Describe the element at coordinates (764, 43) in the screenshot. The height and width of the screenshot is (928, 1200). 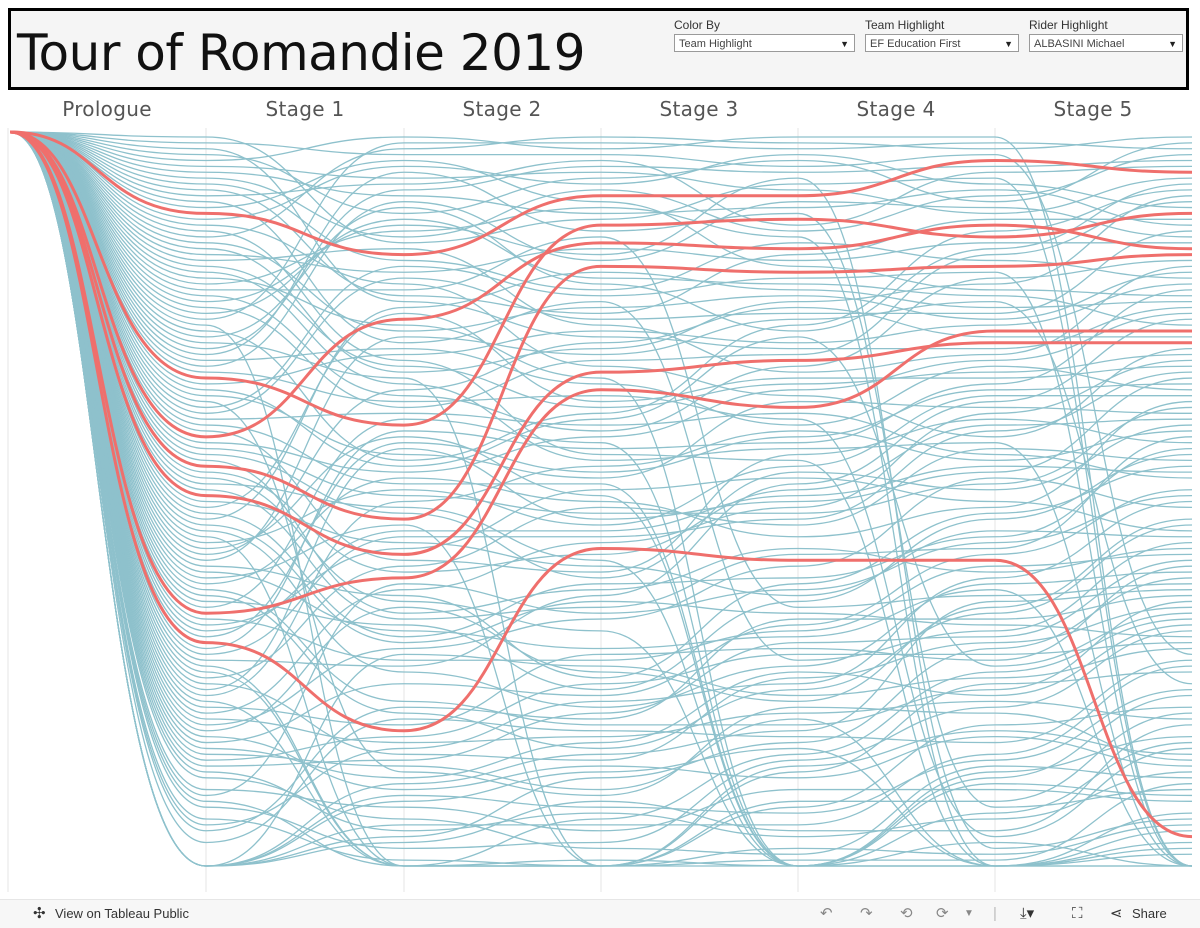
I see `color-by-select: Team Highlight ▼` at that location.